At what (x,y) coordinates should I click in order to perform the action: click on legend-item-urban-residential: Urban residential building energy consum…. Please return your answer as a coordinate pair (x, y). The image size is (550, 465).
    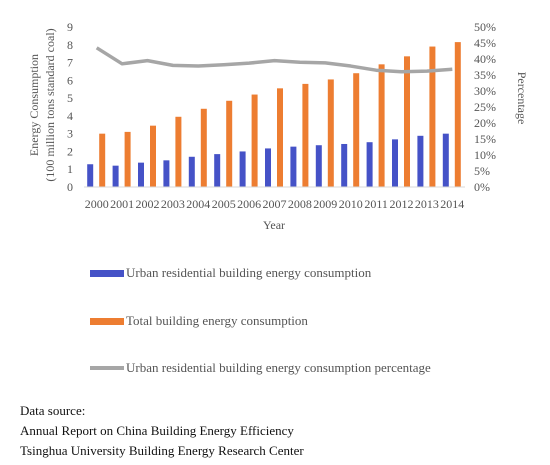
    Looking at the image, I should click on (230, 273).